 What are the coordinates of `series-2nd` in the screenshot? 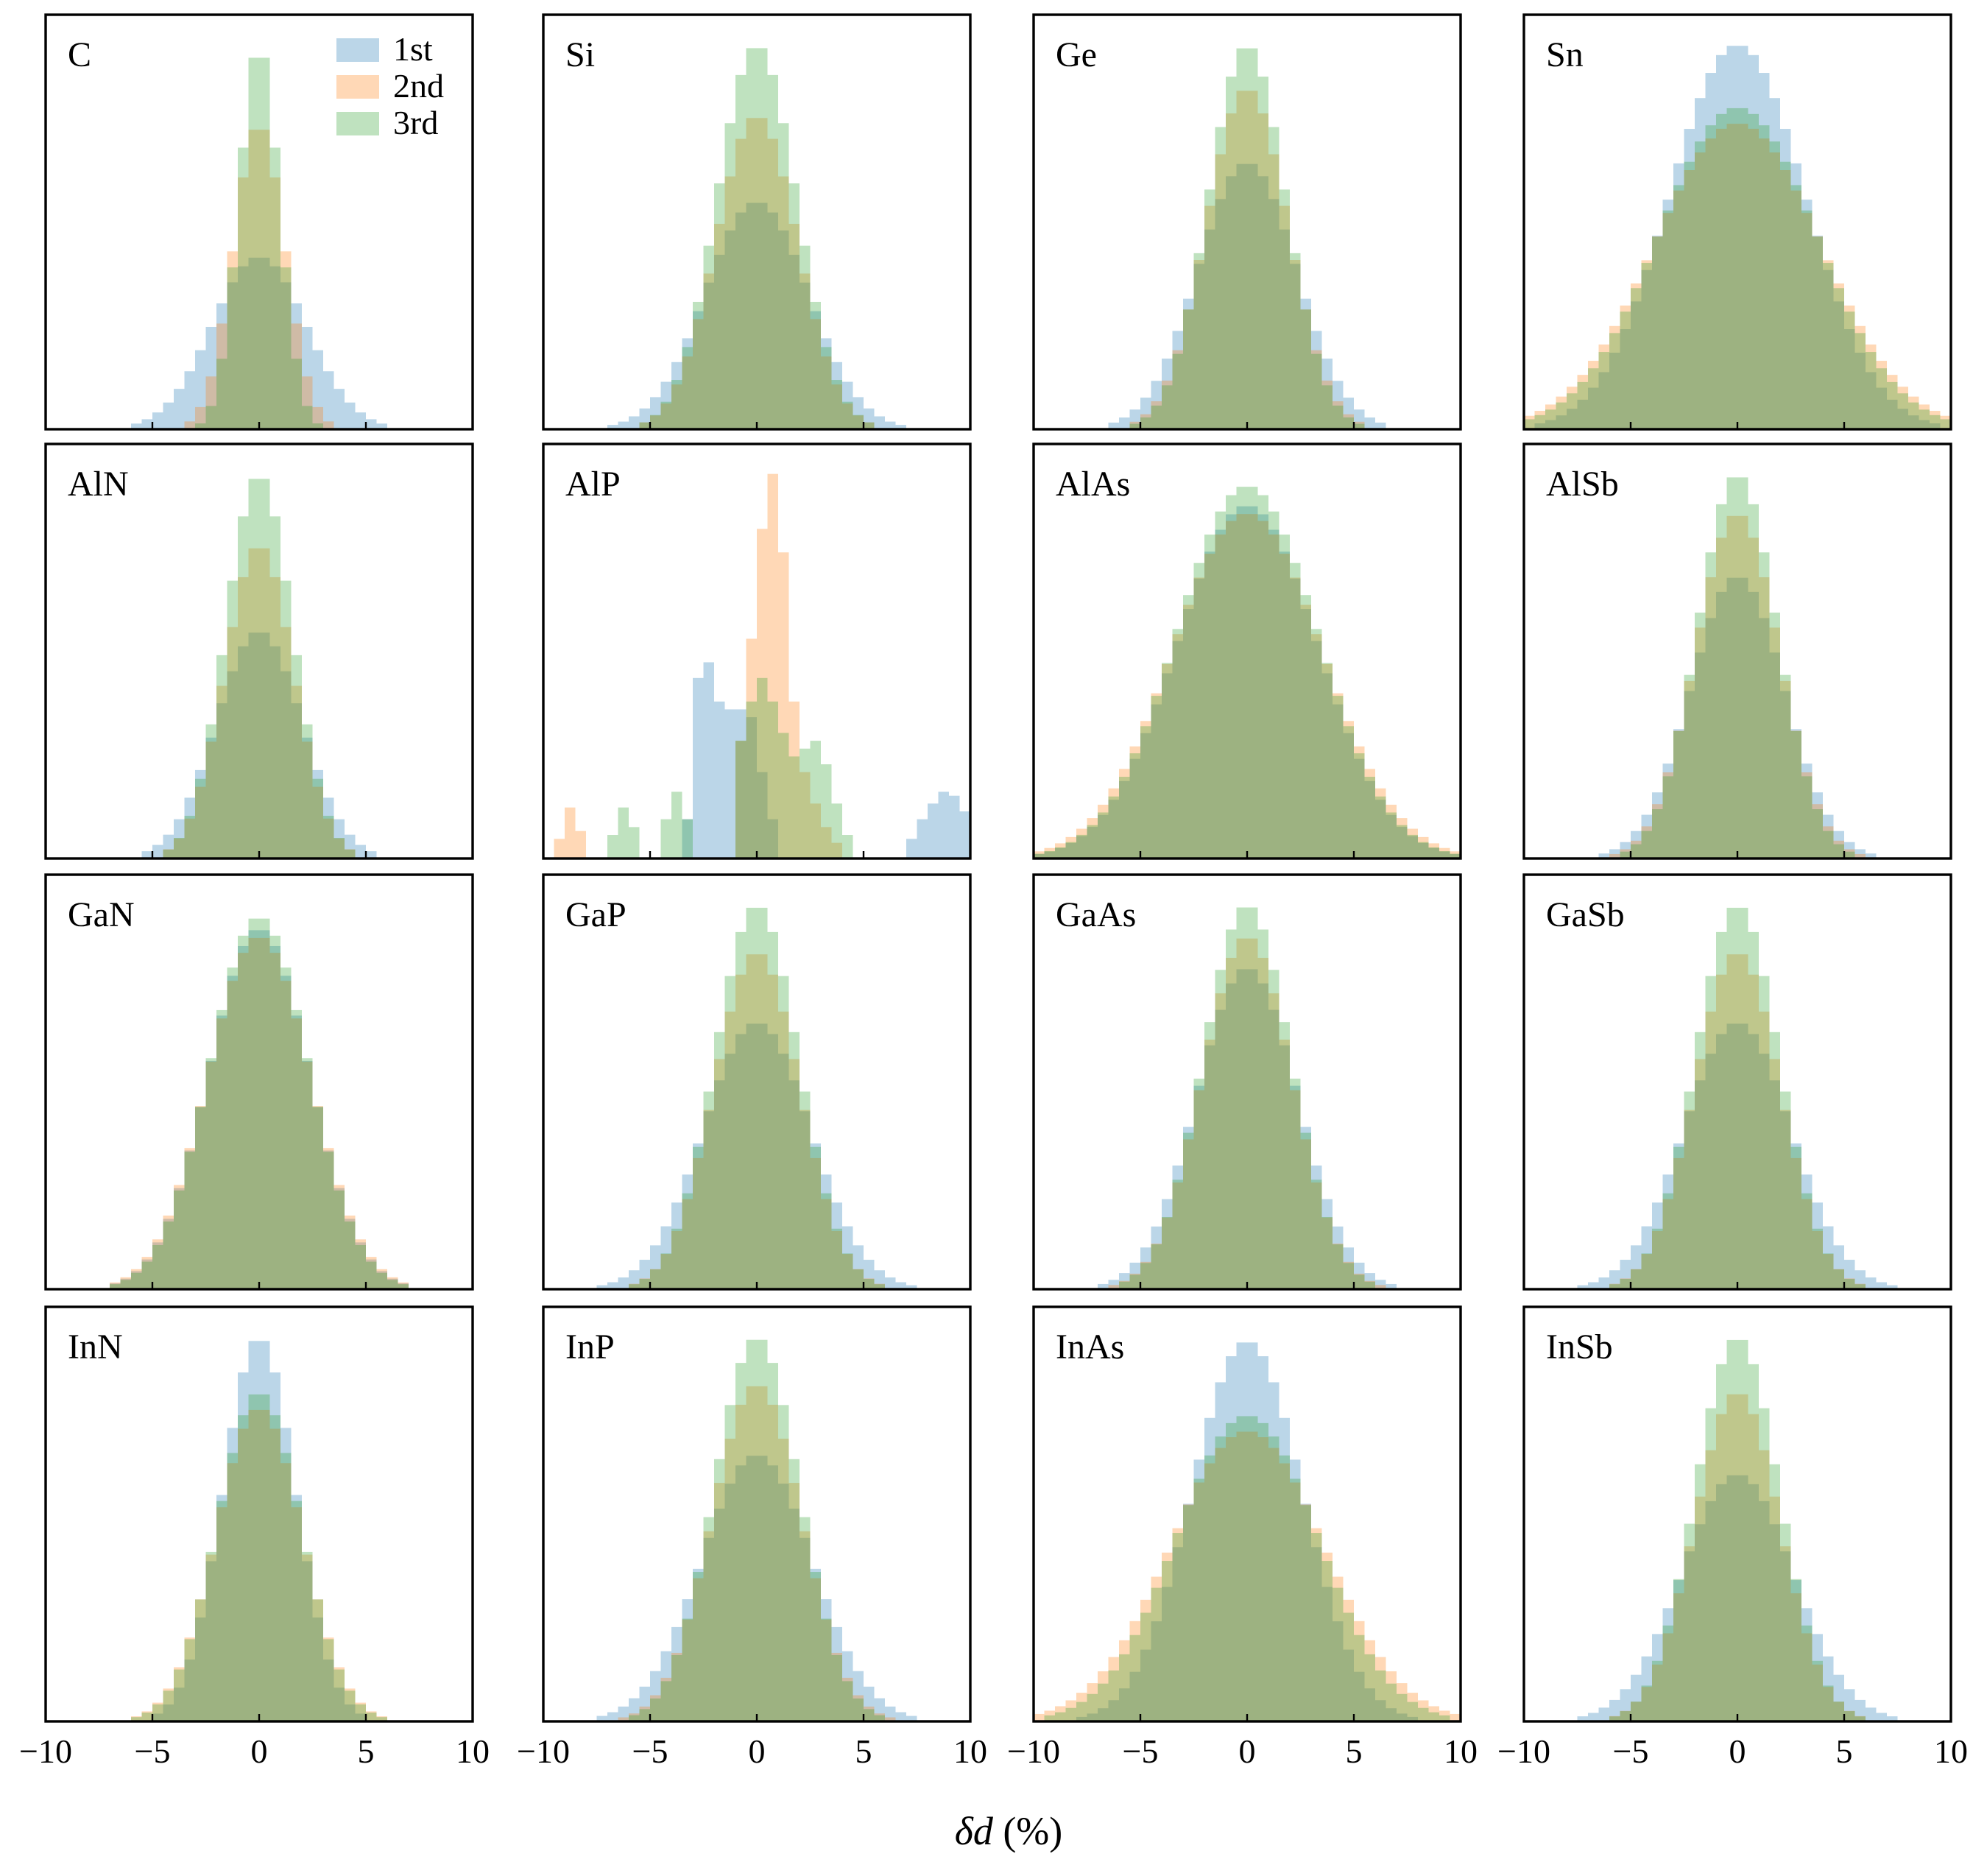 It's located at (259, 1565).